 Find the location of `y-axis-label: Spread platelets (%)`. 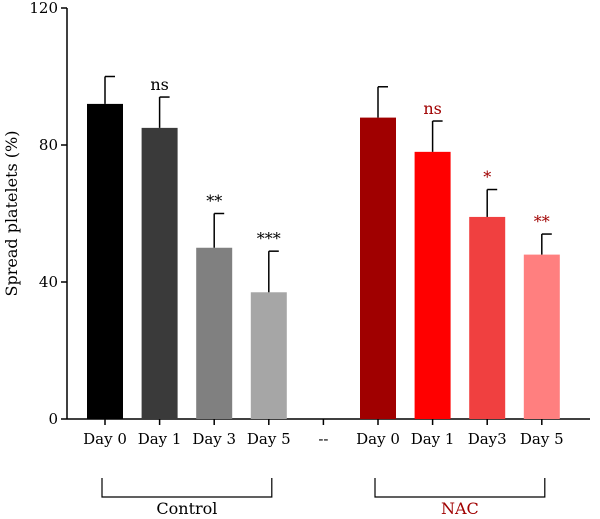

y-axis-label: Spread platelets (%) is located at coordinates (11, 214).